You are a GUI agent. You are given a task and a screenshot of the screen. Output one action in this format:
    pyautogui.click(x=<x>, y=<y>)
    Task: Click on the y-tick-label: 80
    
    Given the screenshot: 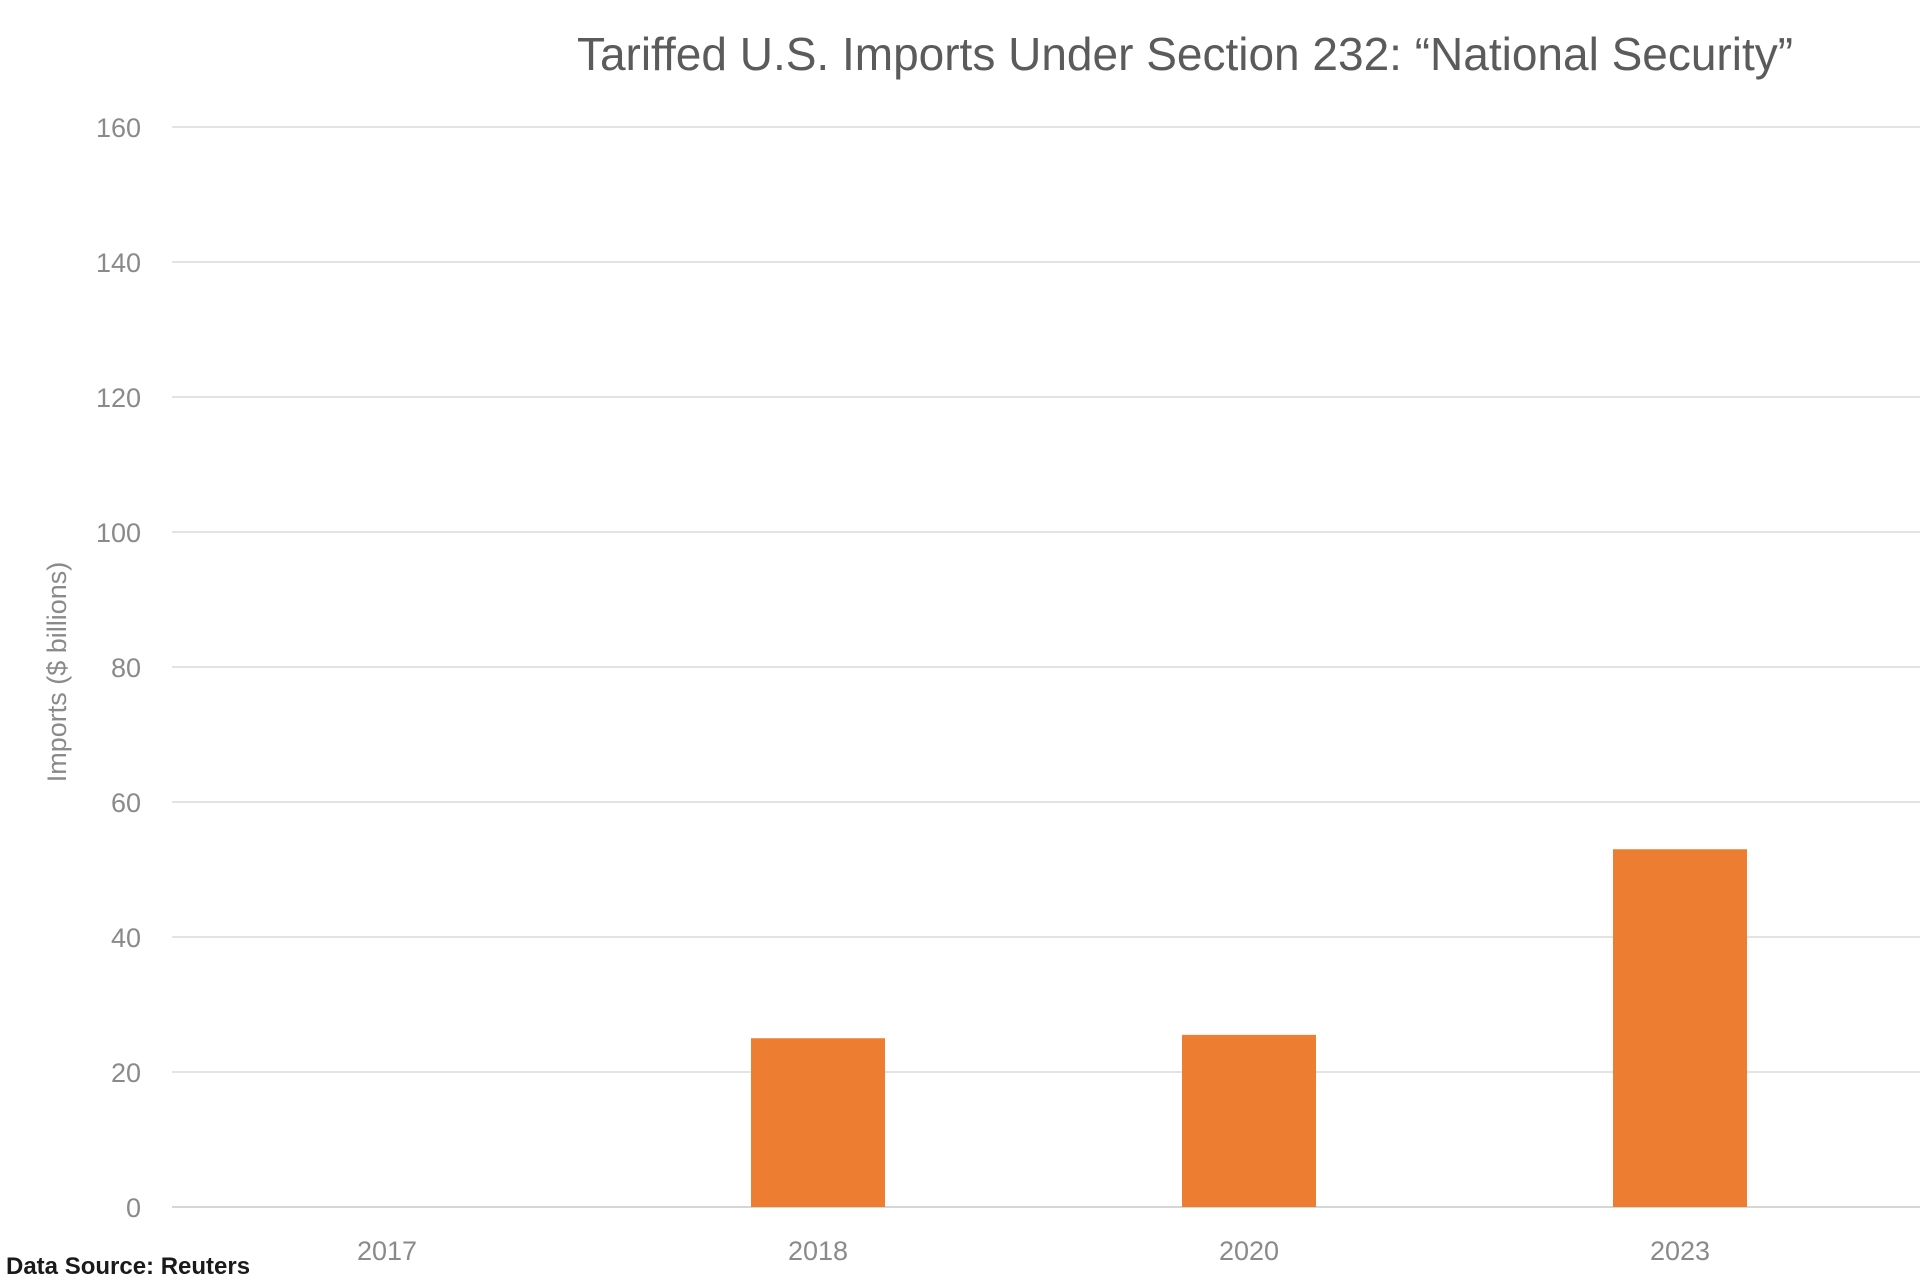 What is the action you would take?
    pyautogui.click(x=126, y=668)
    